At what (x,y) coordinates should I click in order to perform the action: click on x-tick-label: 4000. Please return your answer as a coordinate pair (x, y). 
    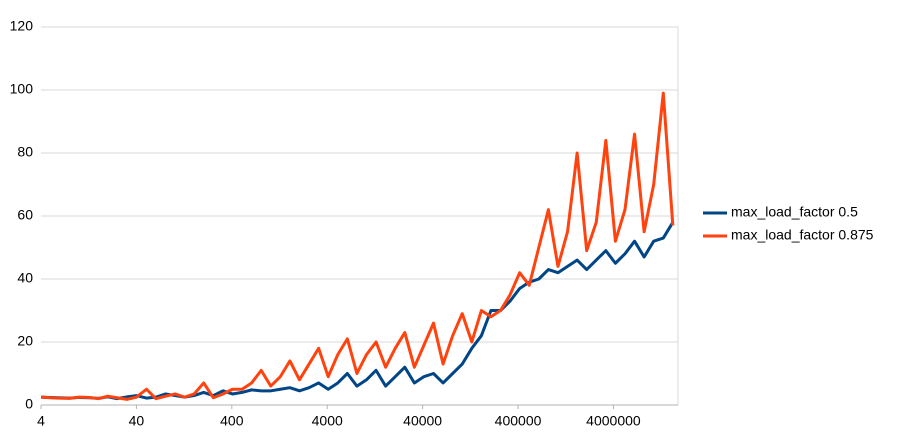
    Looking at the image, I should click on (327, 421).